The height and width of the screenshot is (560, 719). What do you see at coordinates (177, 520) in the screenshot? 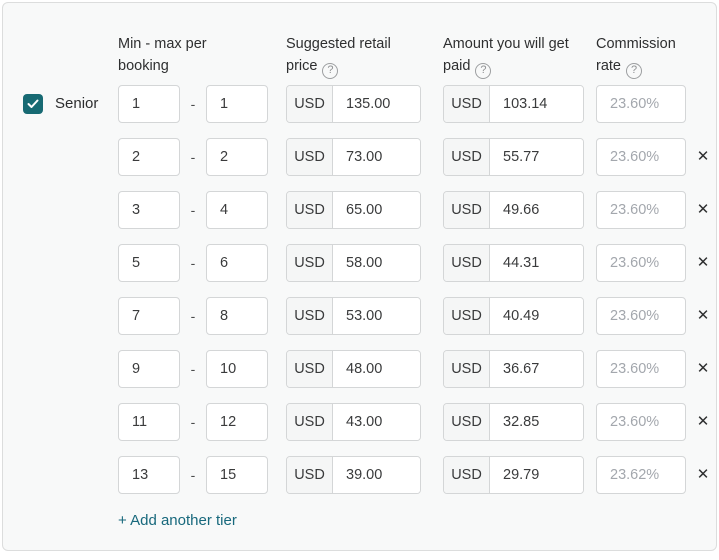
I see `add-another-tier-link: + Add another tier` at bounding box center [177, 520].